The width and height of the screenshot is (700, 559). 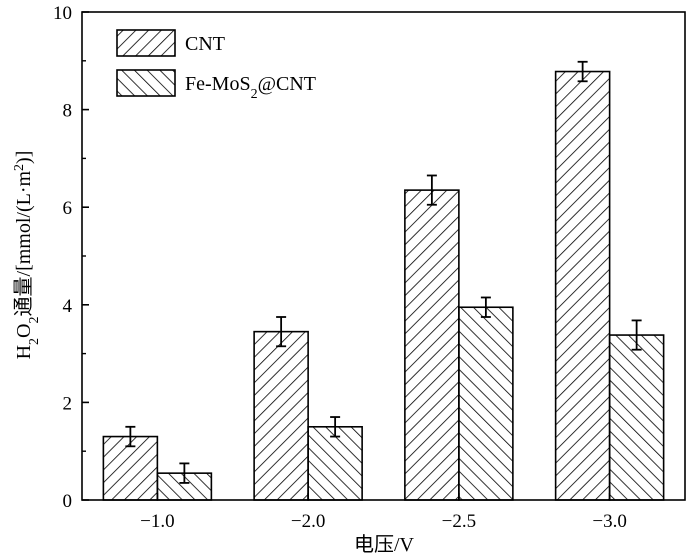 What do you see at coordinates (157, 521) in the screenshot?
I see `x-tick-label-0: −1.0` at bounding box center [157, 521].